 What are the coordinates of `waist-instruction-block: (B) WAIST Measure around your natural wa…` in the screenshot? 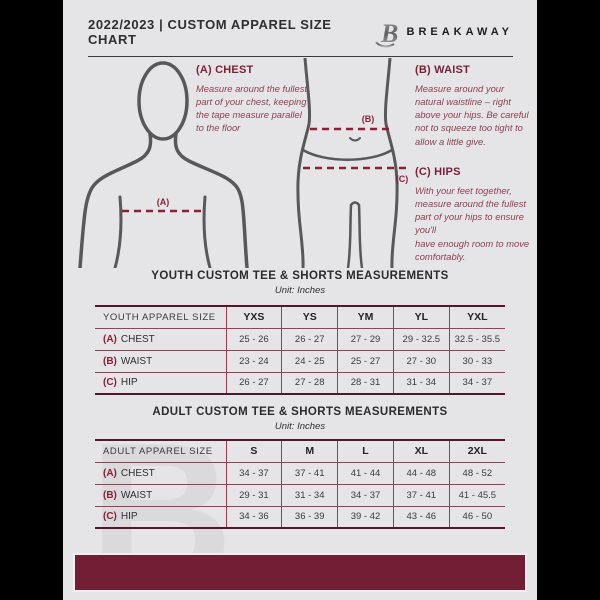 It's located at (474, 106).